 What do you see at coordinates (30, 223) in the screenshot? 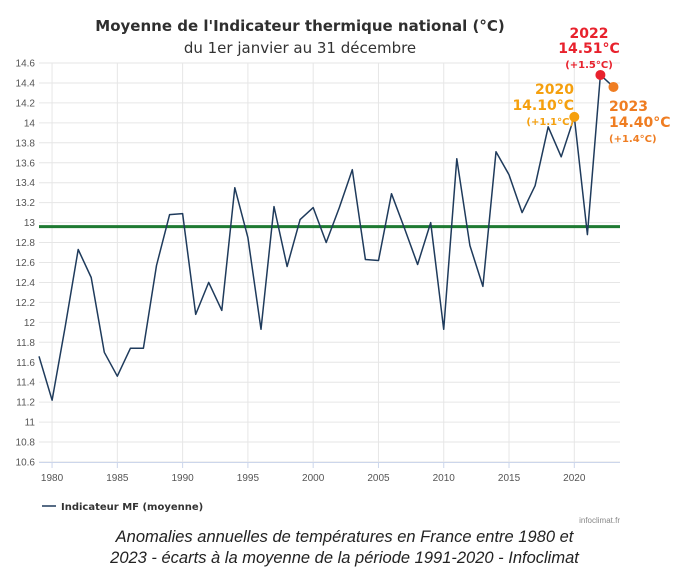
I see `y-tick-label: 13` at bounding box center [30, 223].